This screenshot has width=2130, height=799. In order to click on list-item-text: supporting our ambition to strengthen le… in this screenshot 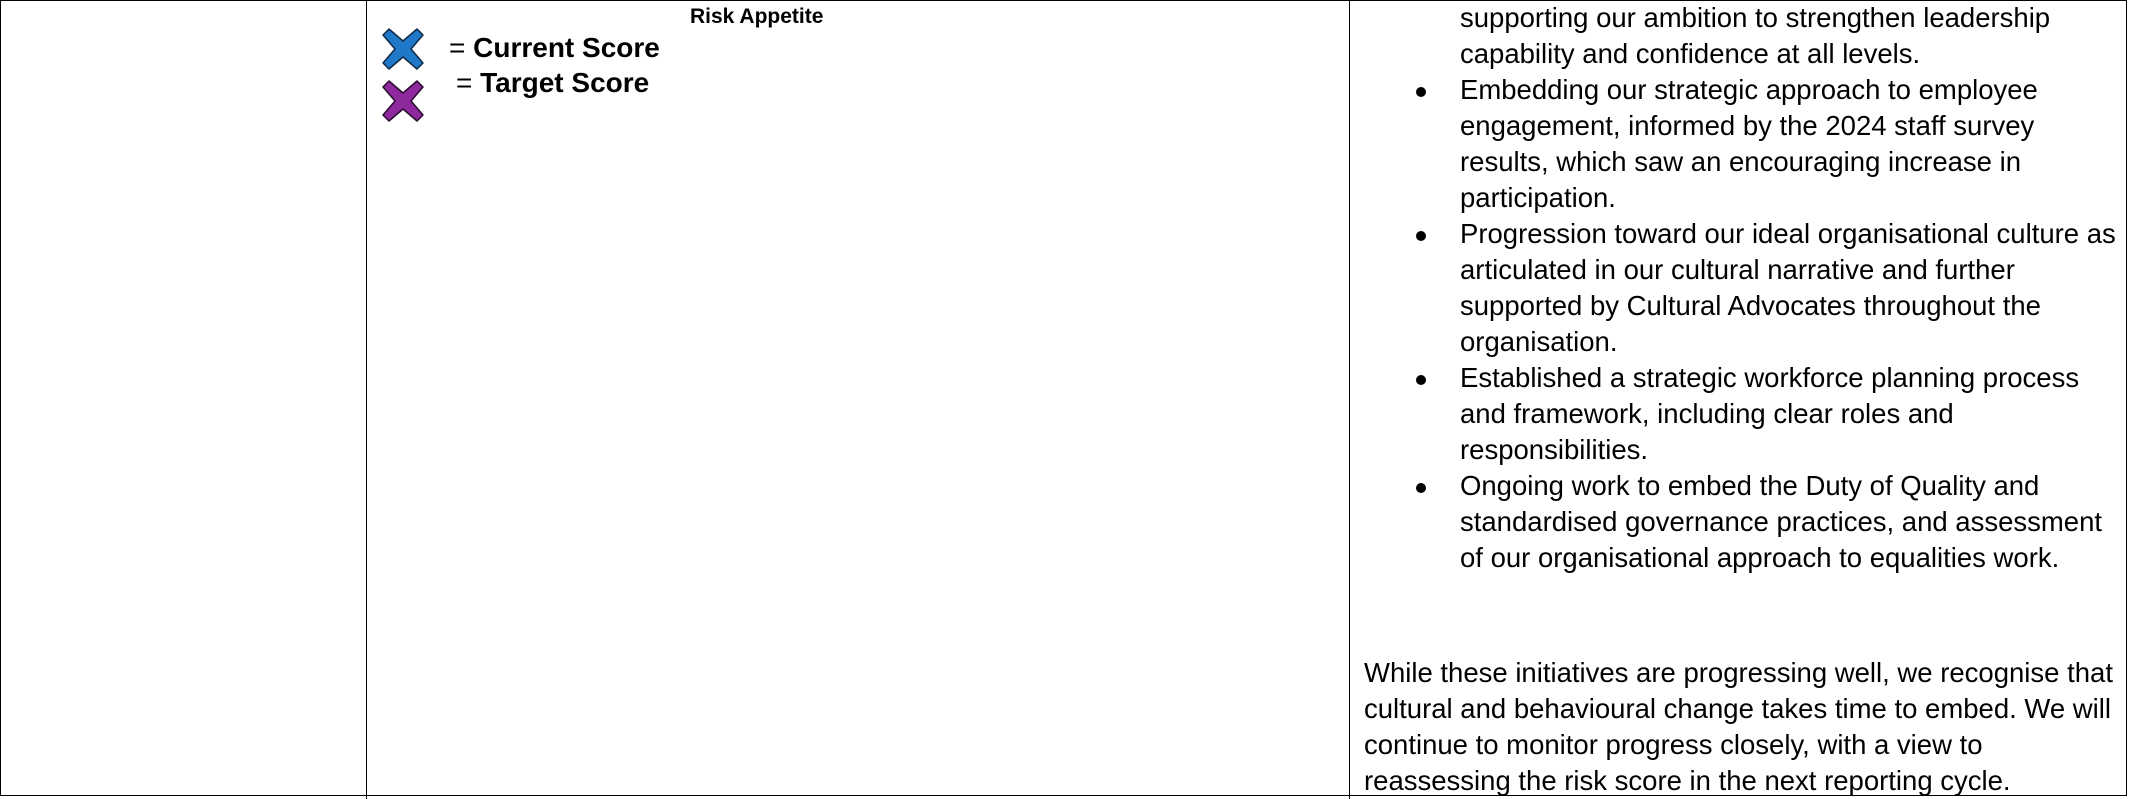, I will do `click(1755, 35)`.